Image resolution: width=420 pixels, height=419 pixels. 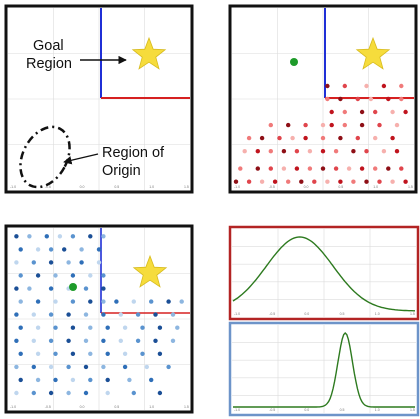 What do you see at coordinates (133, 153) in the screenshot?
I see `origin-label-line1: Region of` at bounding box center [133, 153].